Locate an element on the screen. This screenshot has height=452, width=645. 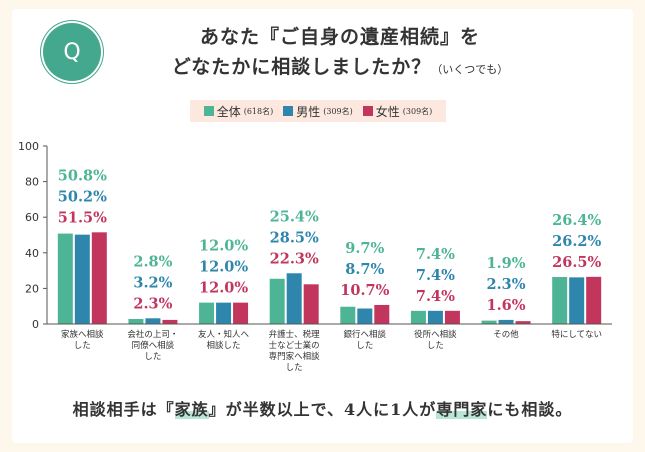
value-label-all: 7.4% is located at coordinates (435, 254).